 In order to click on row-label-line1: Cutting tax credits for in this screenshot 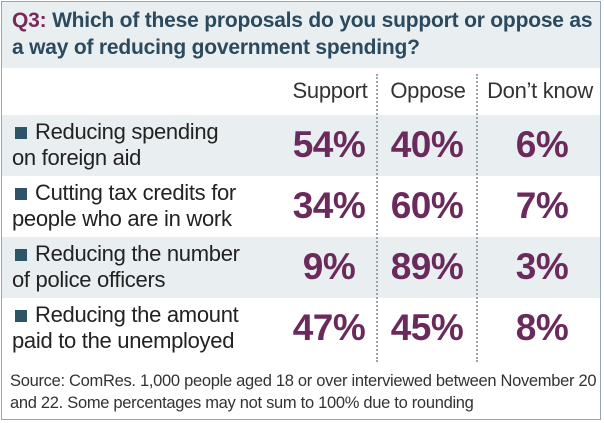, I will do `click(135, 192)`.